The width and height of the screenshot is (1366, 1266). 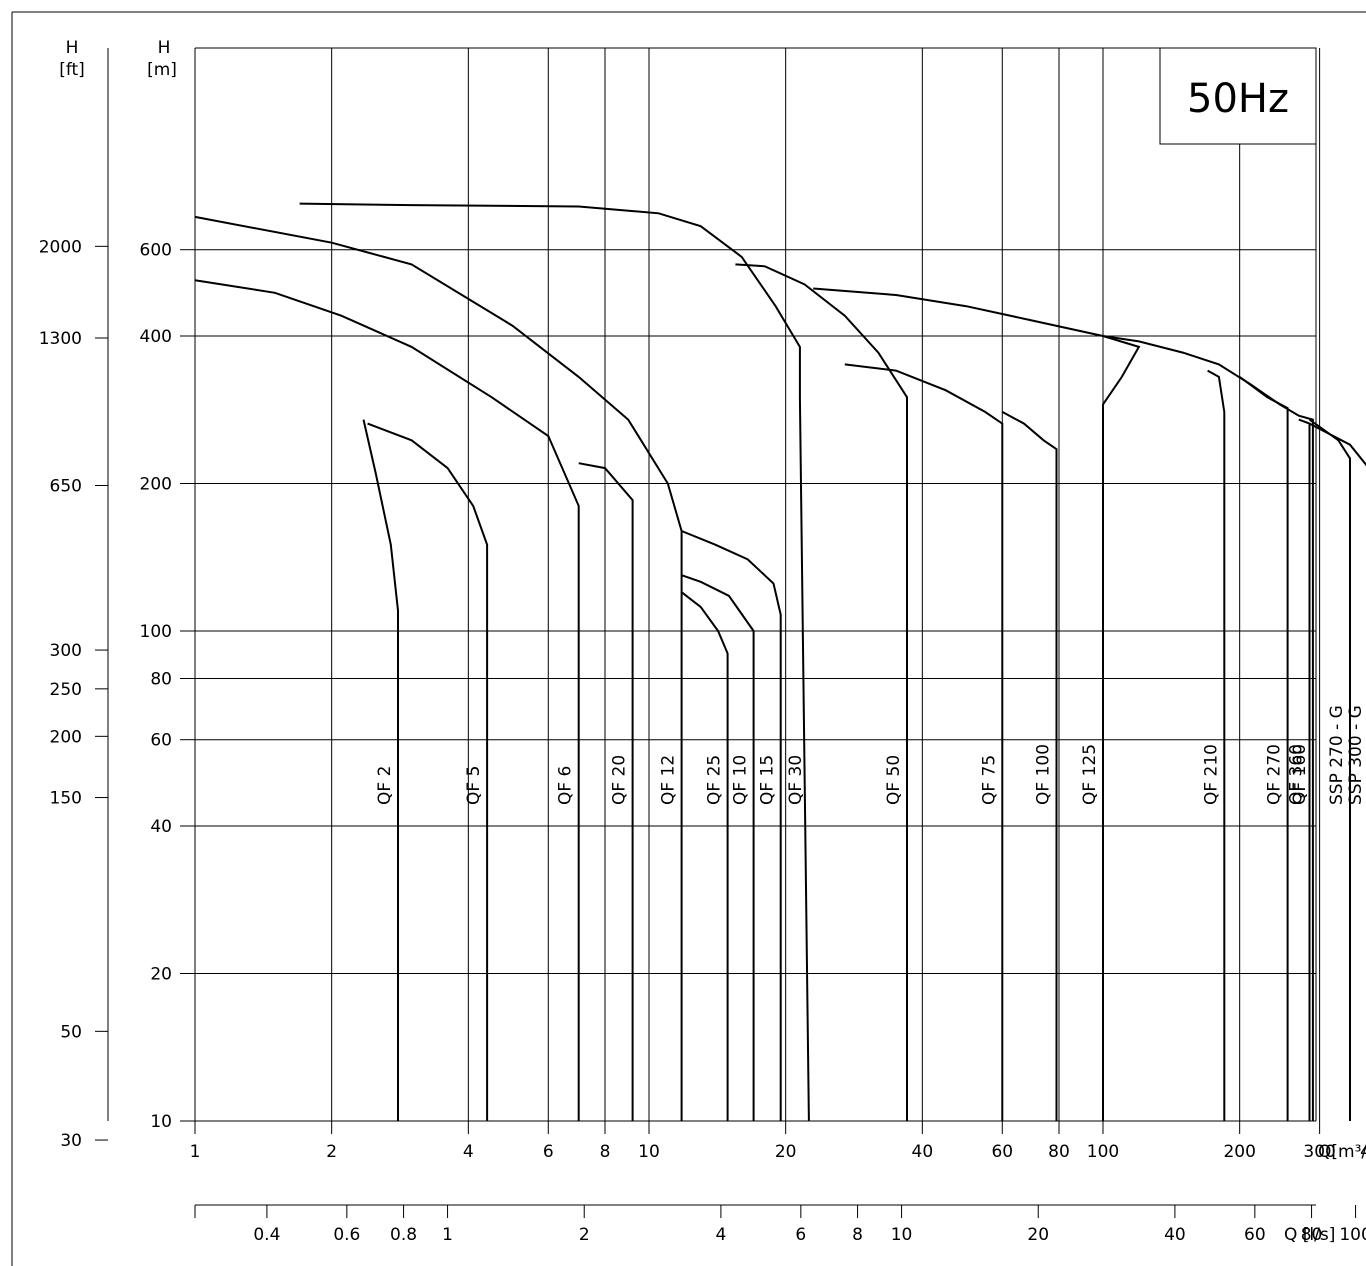 What do you see at coordinates (161, 679) in the screenshot?
I see `y-m-tick-label: 80` at bounding box center [161, 679].